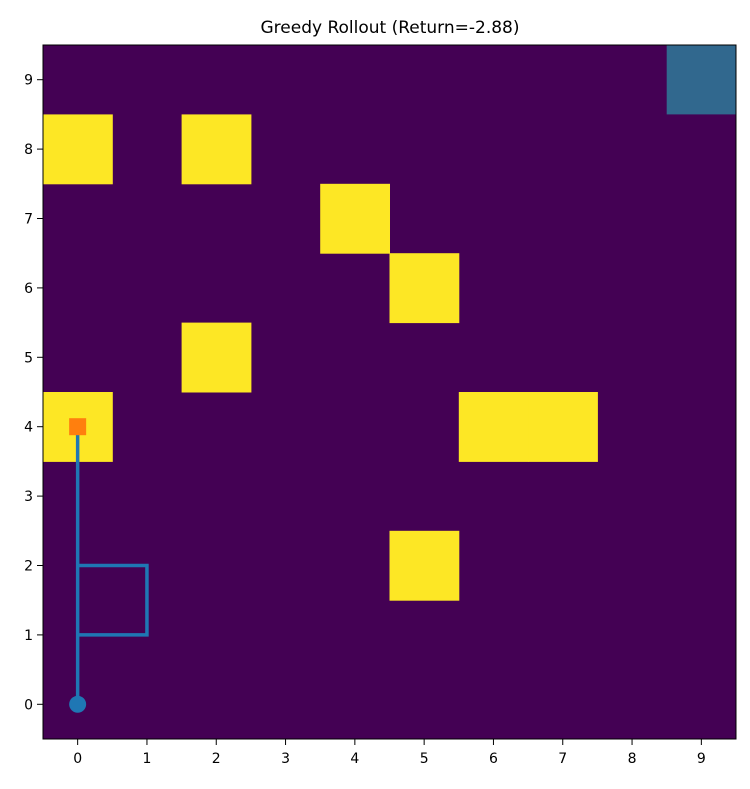  I want to click on y-tick-label: 6, so click(28, 289).